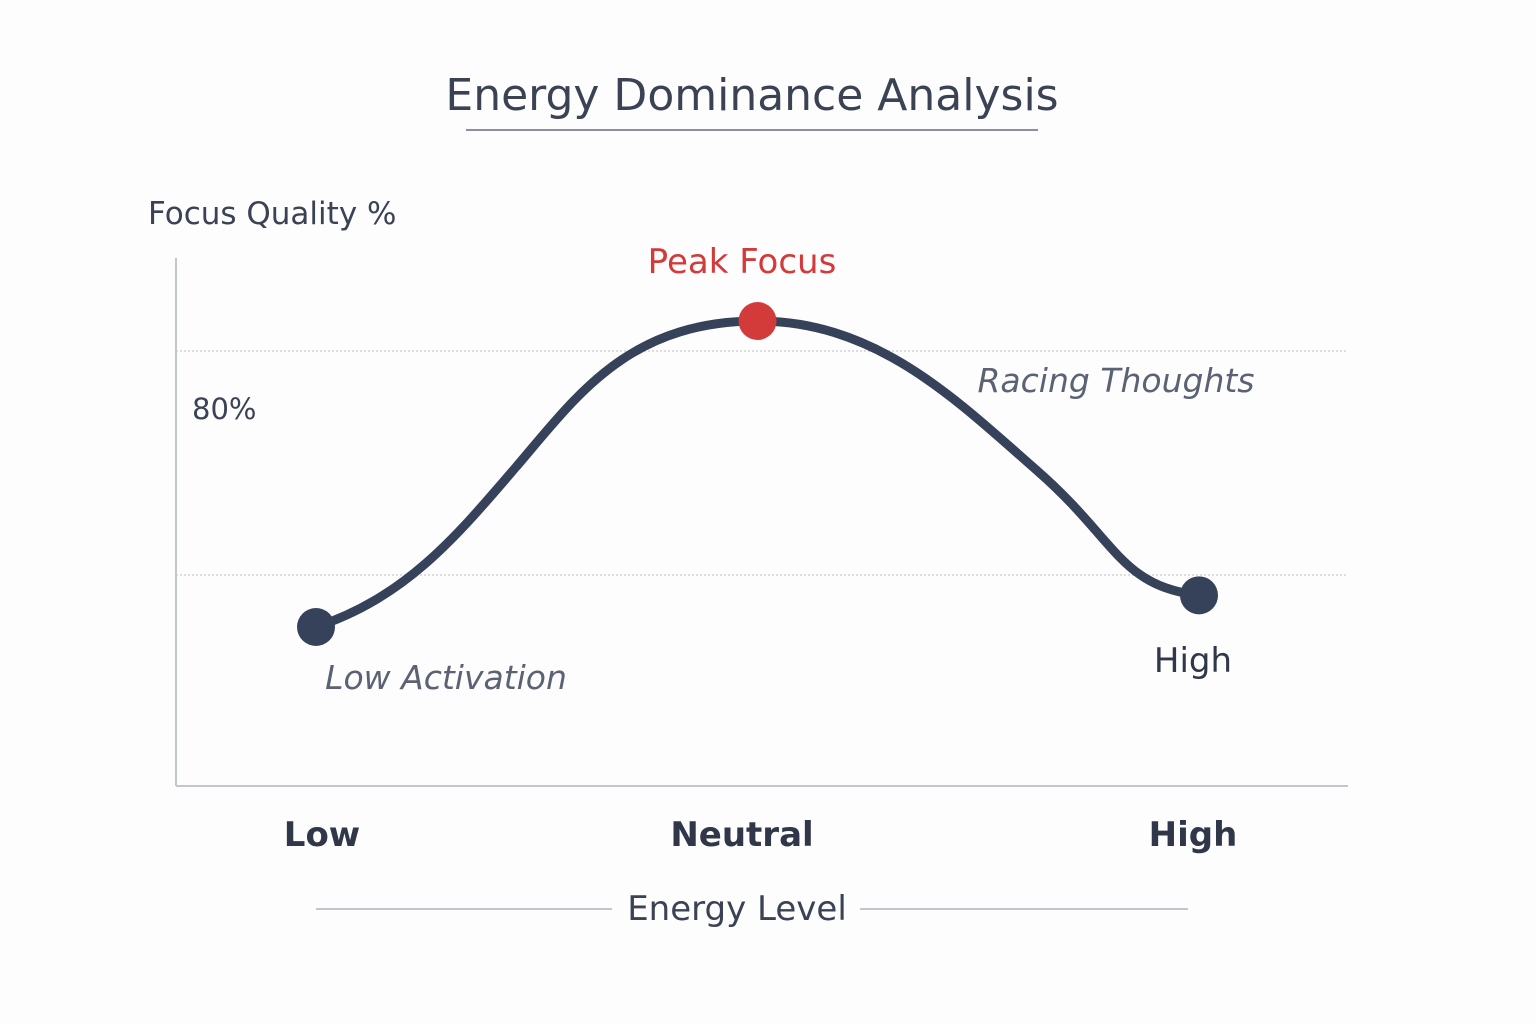 The width and height of the screenshot is (1536, 1024). I want to click on y-tick-label: 80%, so click(224, 409).